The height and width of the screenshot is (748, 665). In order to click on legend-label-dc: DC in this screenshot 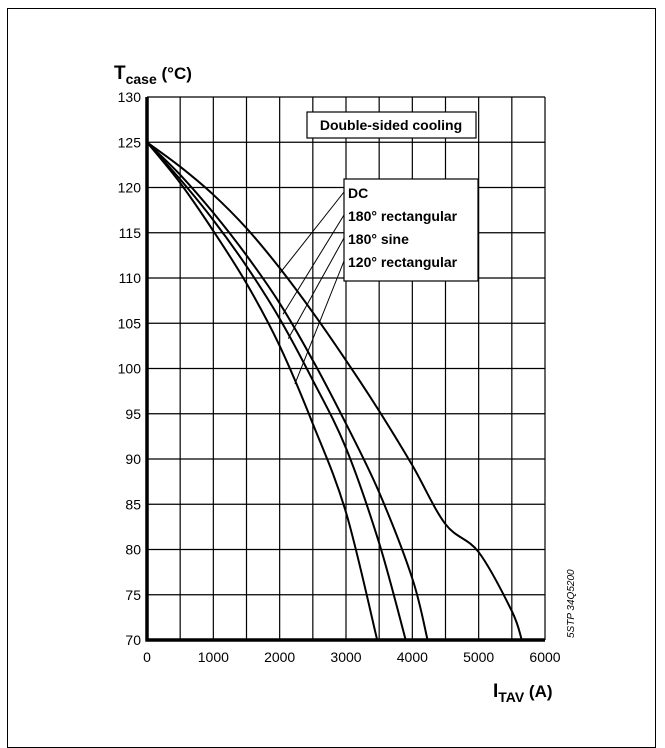, I will do `click(358, 193)`.